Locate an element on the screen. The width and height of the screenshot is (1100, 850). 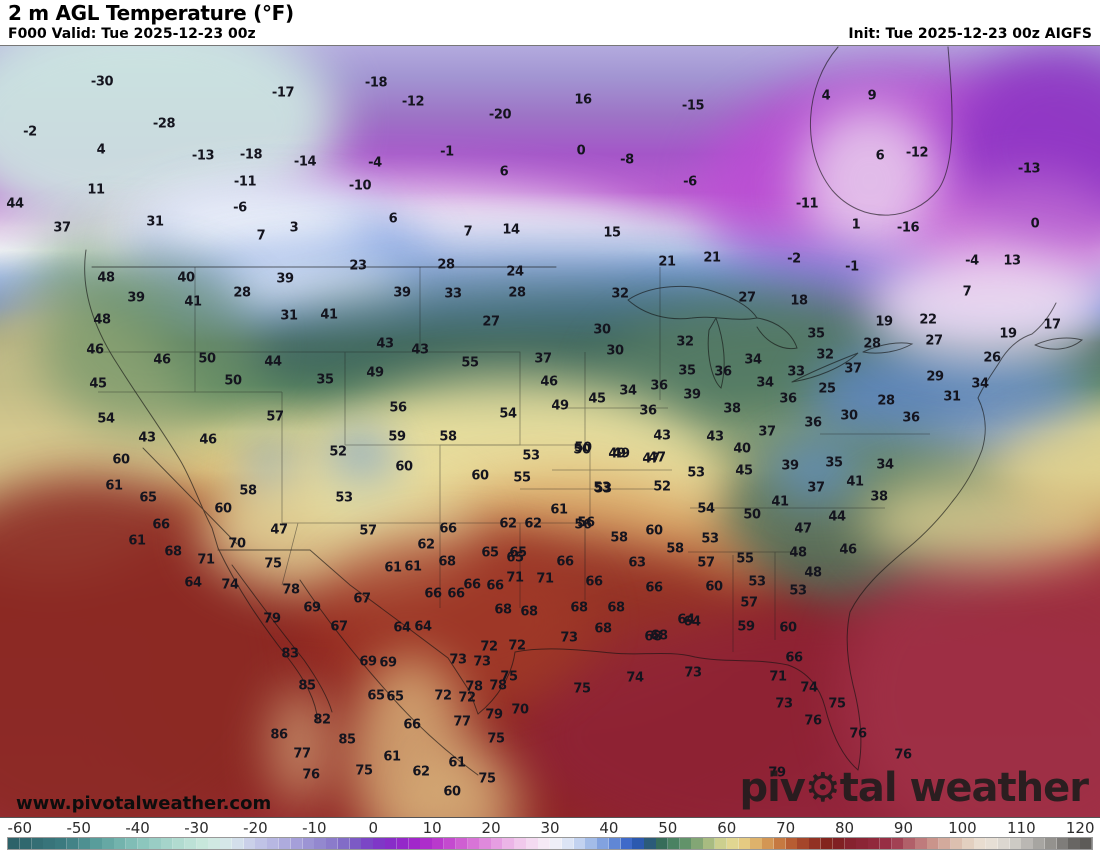
temp-label: 73 is located at coordinates (784, 704).